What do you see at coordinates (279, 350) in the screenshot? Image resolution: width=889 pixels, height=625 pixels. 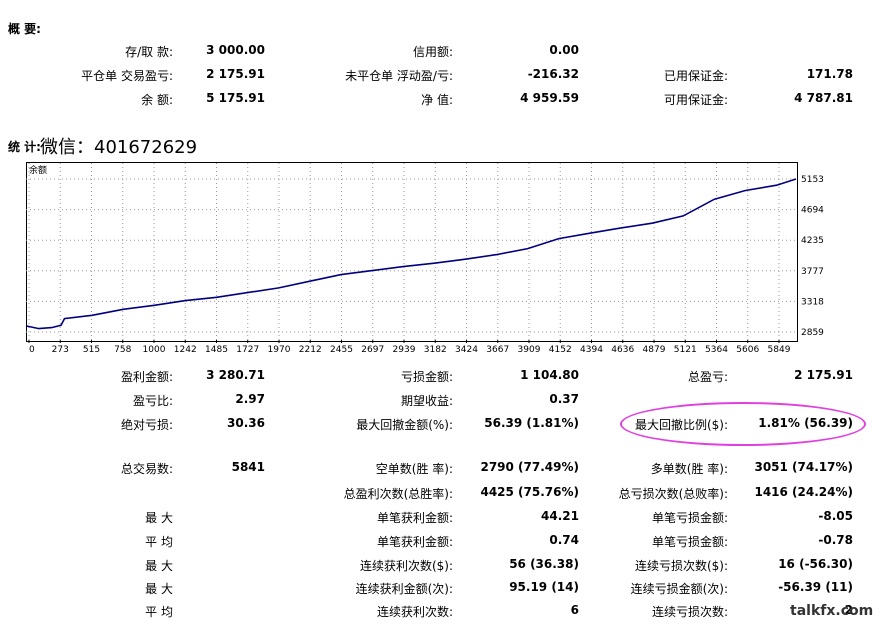 I see `x-tick-label: 1970` at bounding box center [279, 350].